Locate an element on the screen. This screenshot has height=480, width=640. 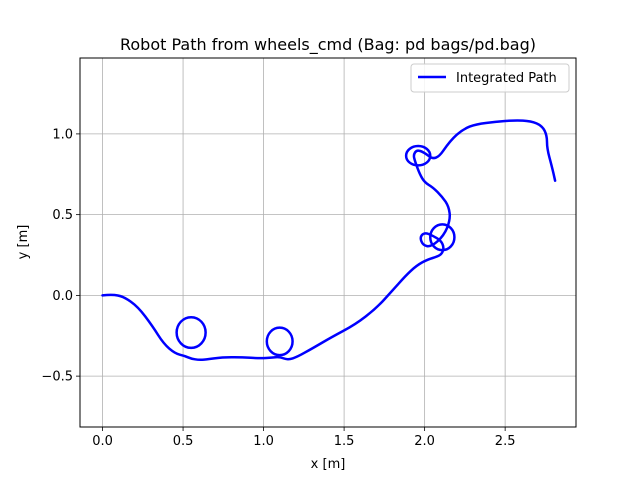
y-tick-label: 0.0 is located at coordinates (62, 296).